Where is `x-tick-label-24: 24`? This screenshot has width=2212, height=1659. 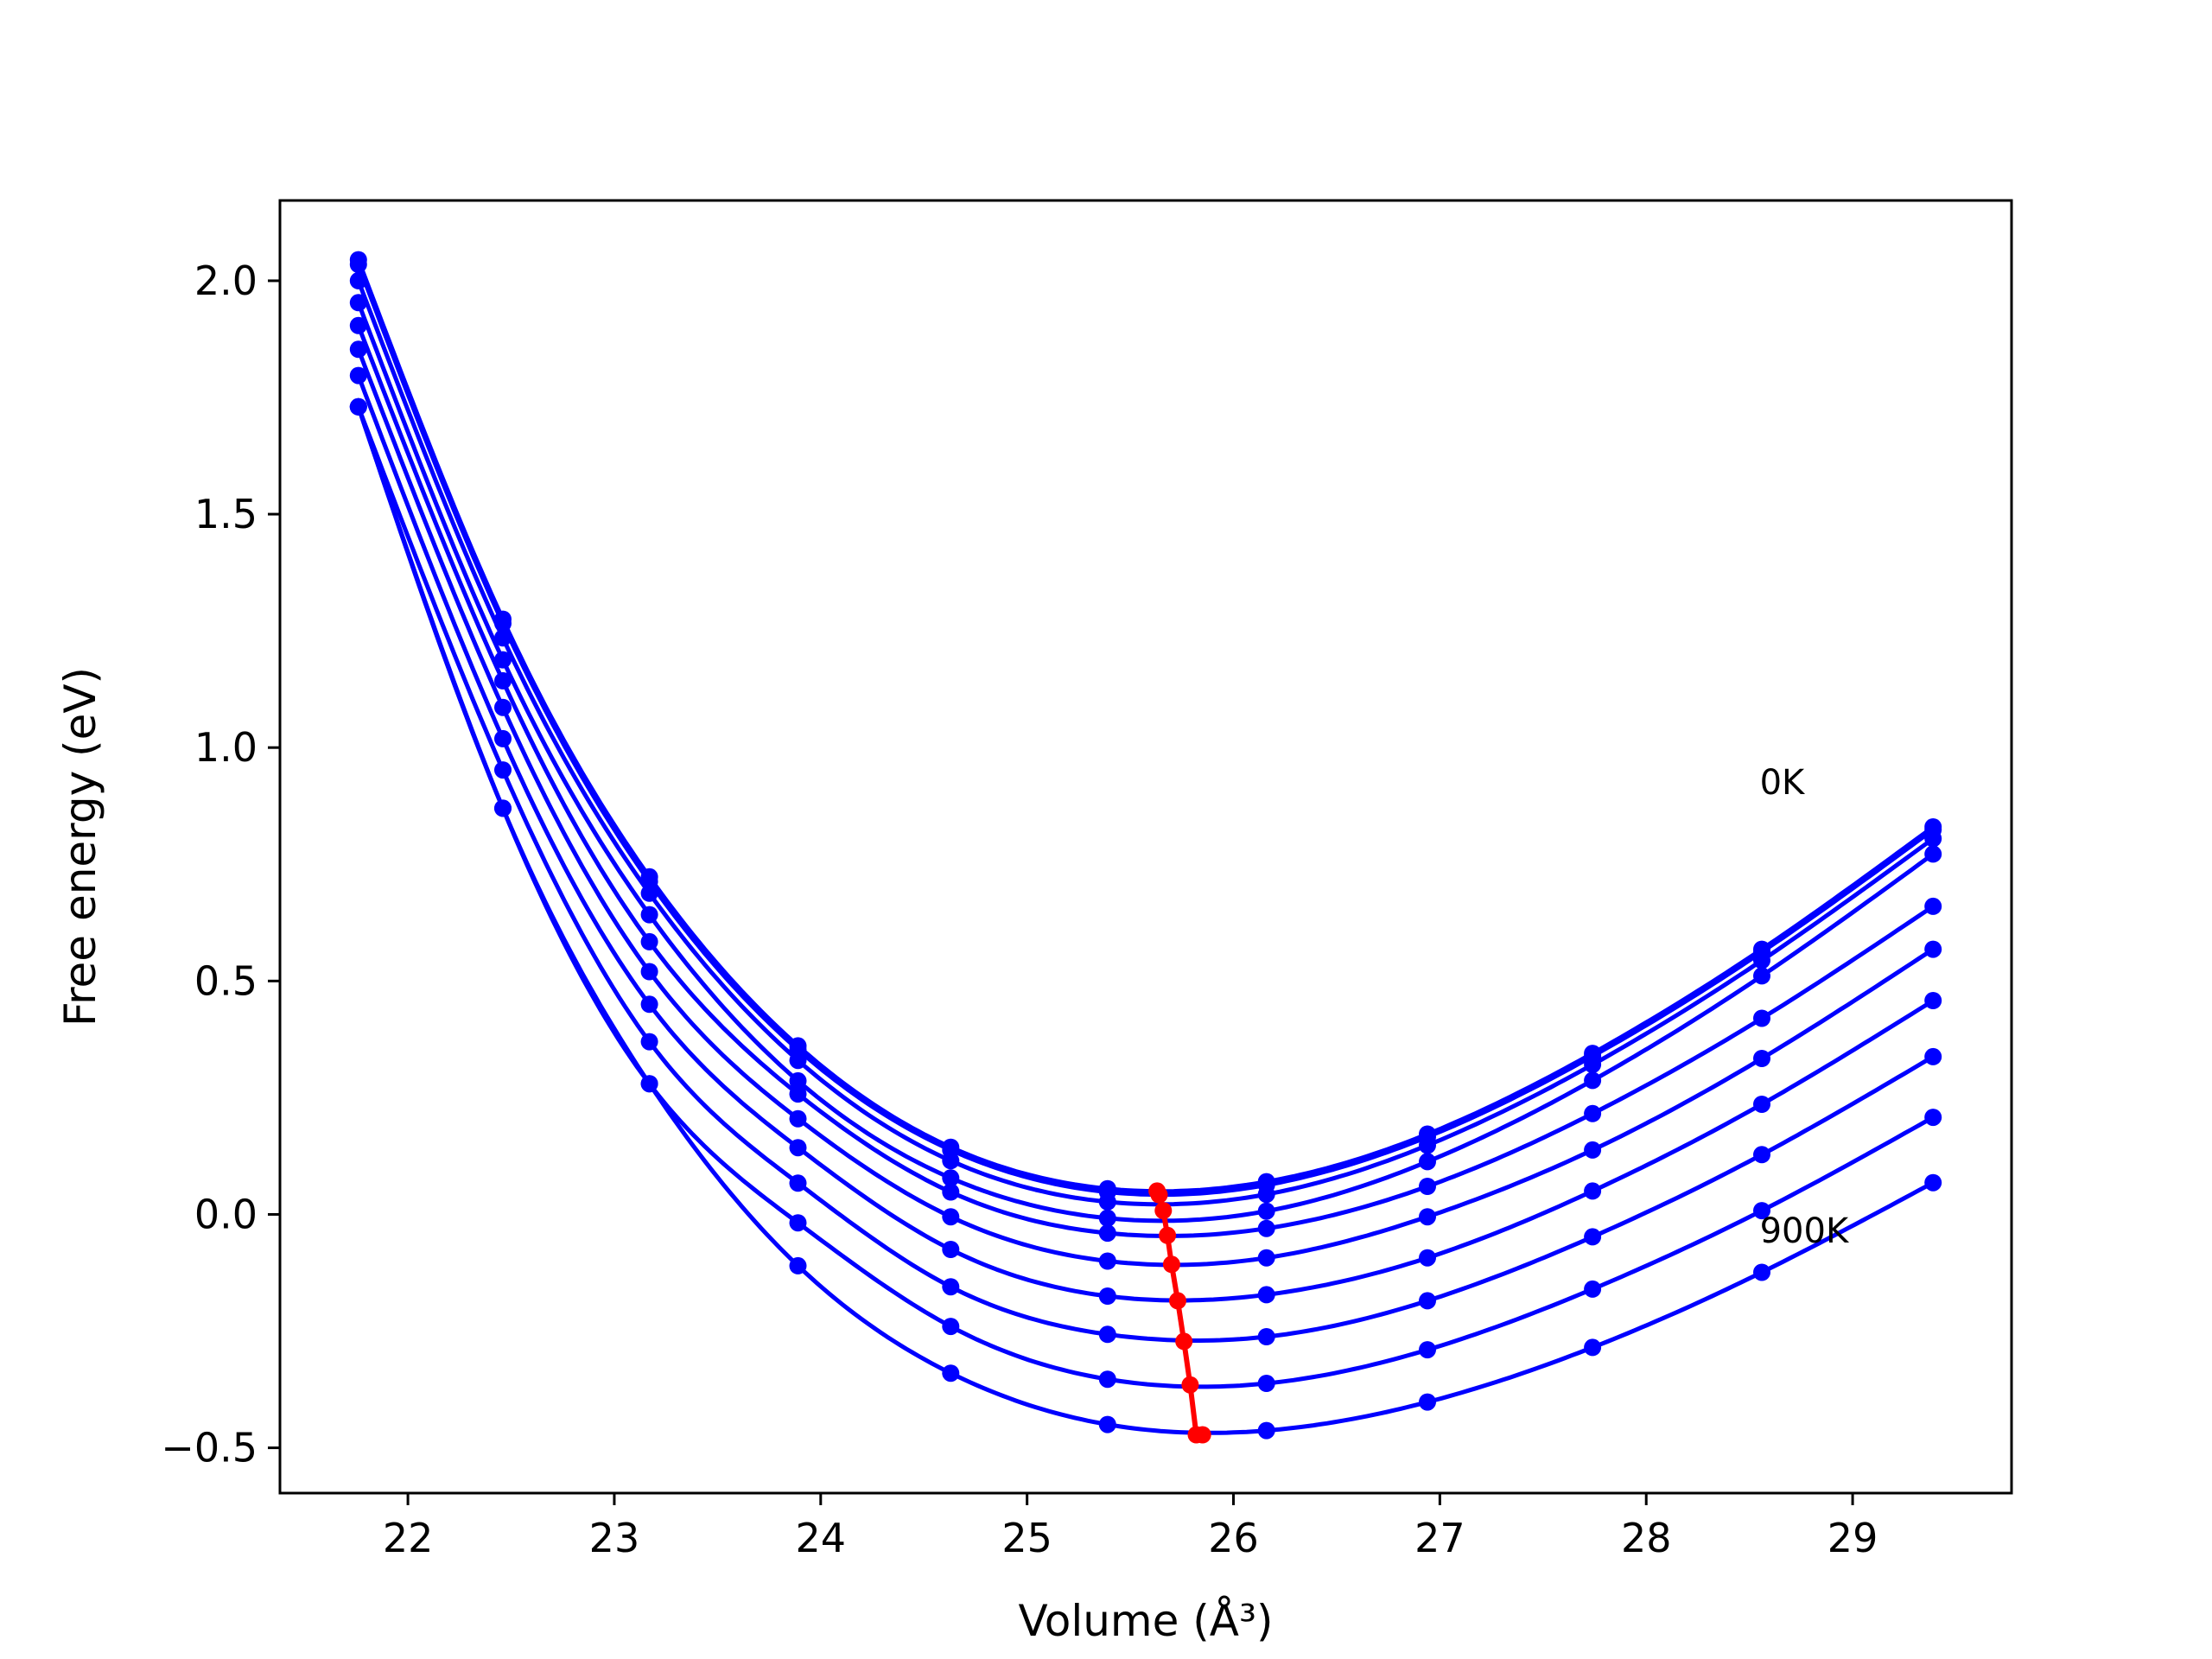 x-tick-label-24: 24 is located at coordinates (821, 1538).